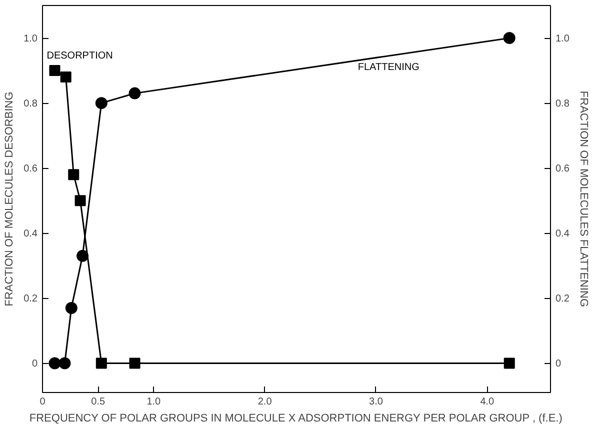  I want to click on y-axis-title: FRACTION OF MOLECULES DESORBING, so click(10, 199).